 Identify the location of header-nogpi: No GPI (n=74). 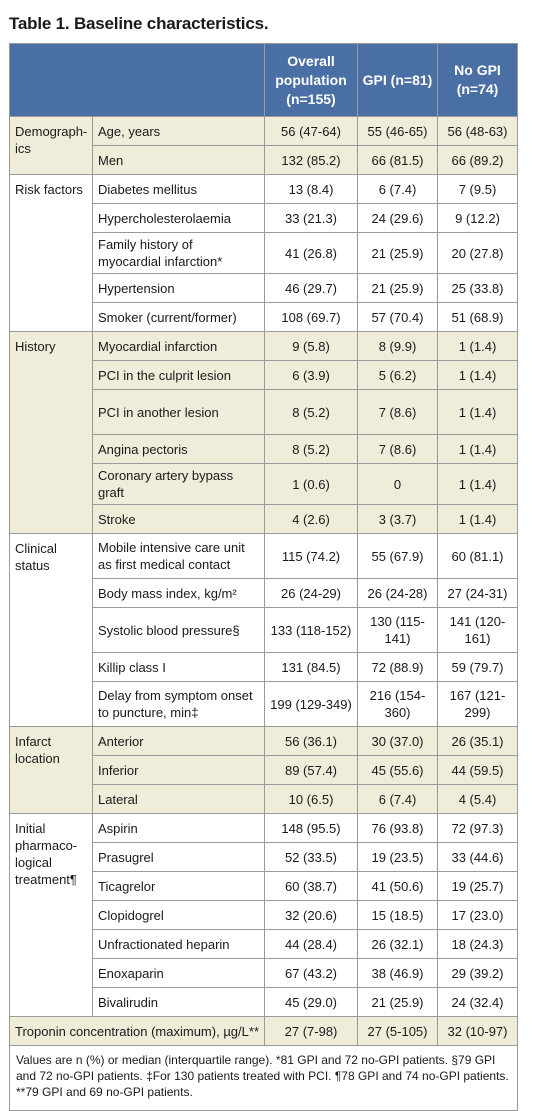
(477, 80).